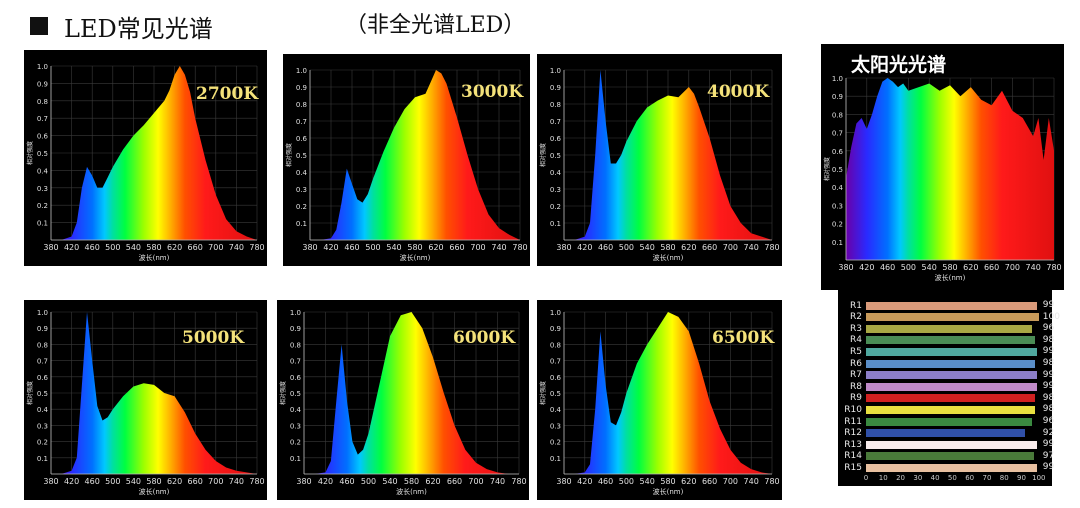 This screenshot has width=1080, height=508. I want to click on cri-label: R13, so click(853, 444).